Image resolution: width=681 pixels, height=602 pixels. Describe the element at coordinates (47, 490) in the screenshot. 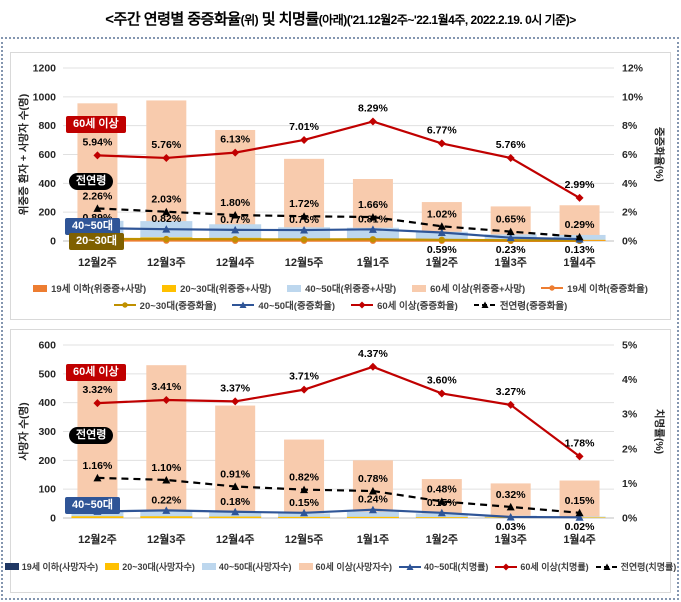

I see `svg-text: 100` at that location.